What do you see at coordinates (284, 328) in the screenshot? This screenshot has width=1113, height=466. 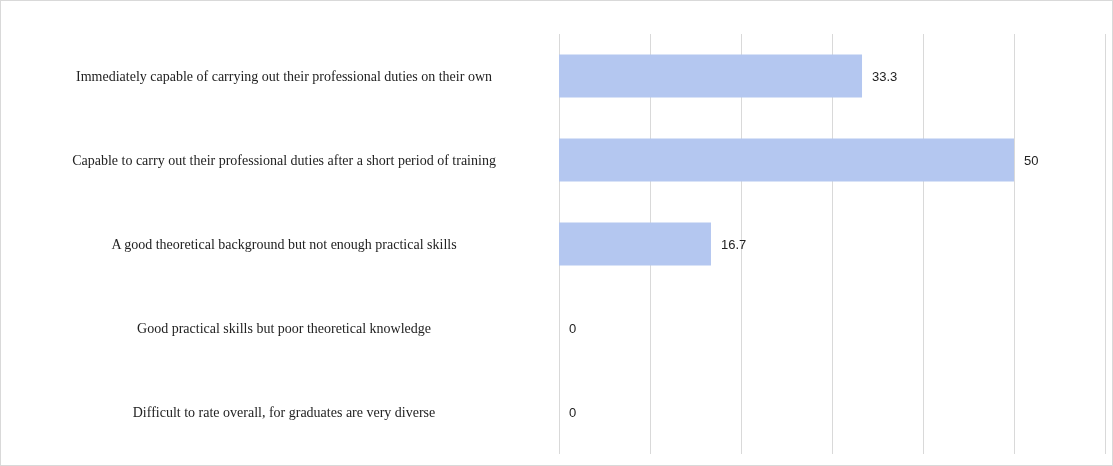 I see `y-tick-label: Good practical skills but poor theoretical knowledge` at bounding box center [284, 328].